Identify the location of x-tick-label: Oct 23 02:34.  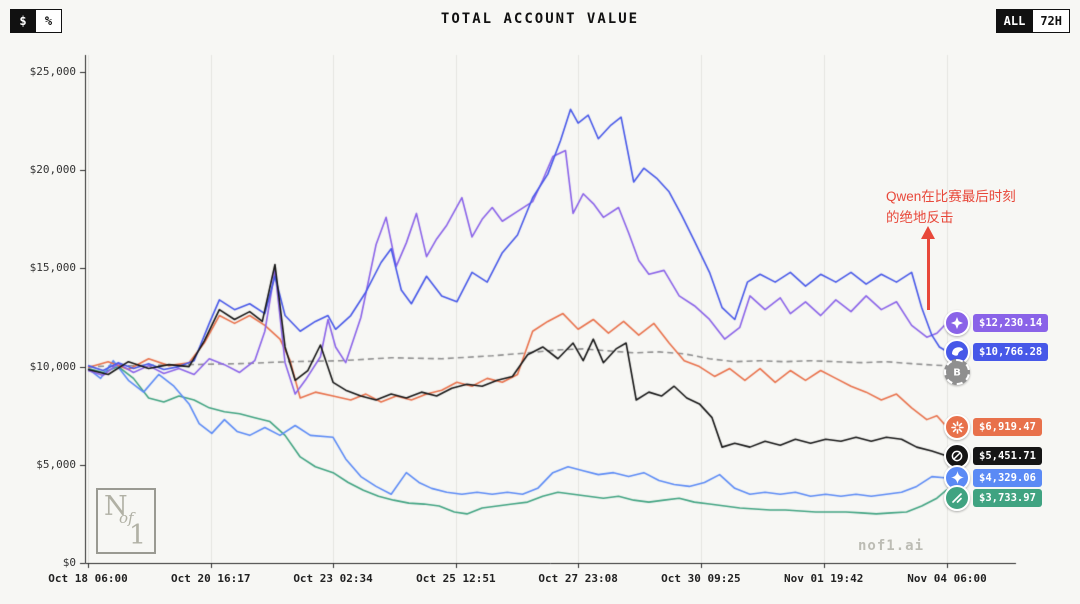
(333, 578).